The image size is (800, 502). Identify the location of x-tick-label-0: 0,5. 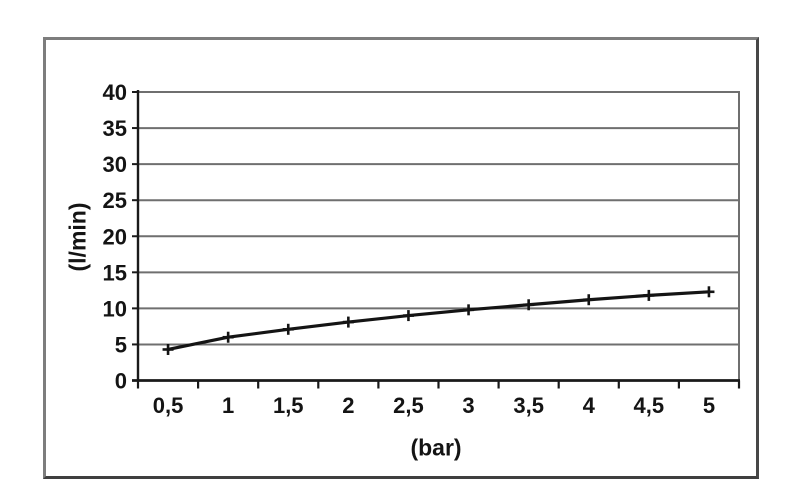
(168, 405).